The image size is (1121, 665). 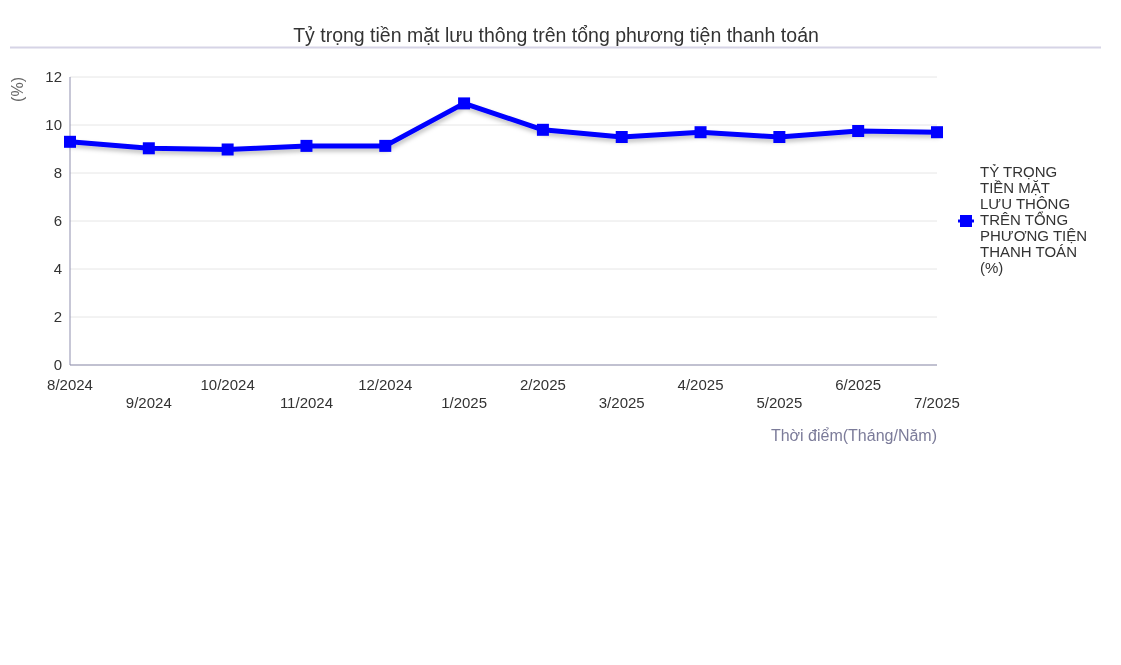 What do you see at coordinates (858, 384) in the screenshot?
I see `x-tick-label: 6/2025` at bounding box center [858, 384].